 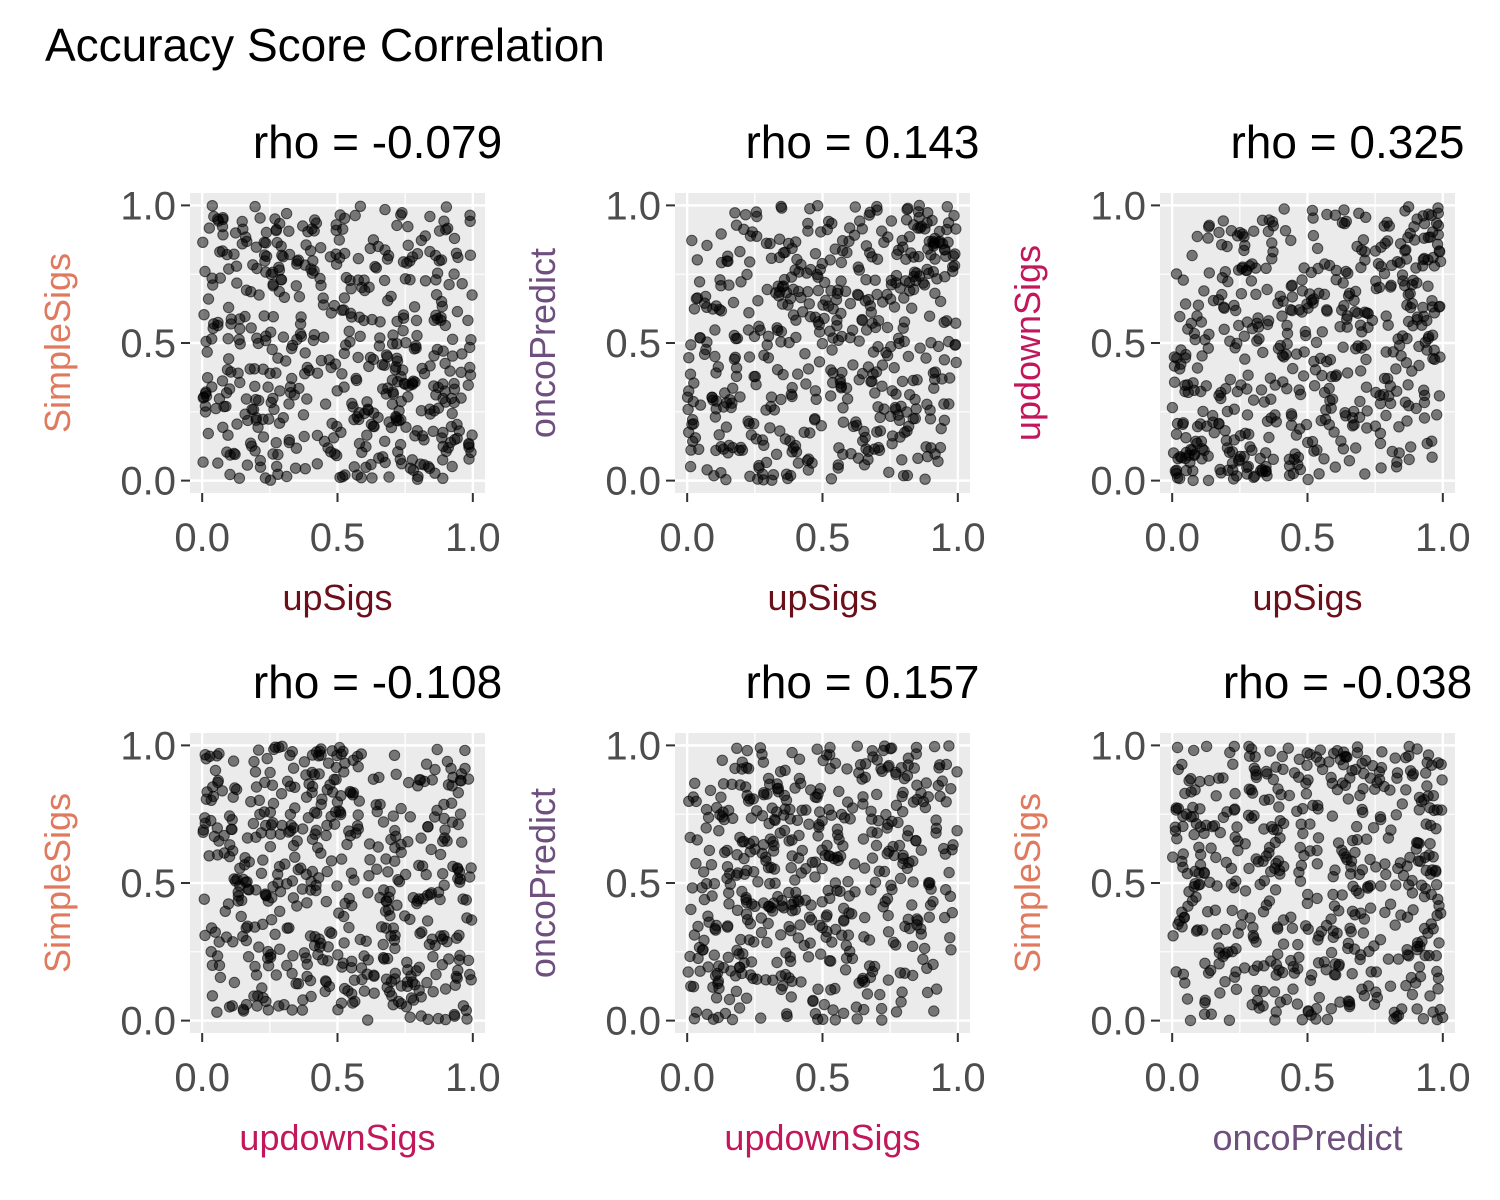 I want to click on x-tick-label: 0.0, so click(x=1172, y=1078).